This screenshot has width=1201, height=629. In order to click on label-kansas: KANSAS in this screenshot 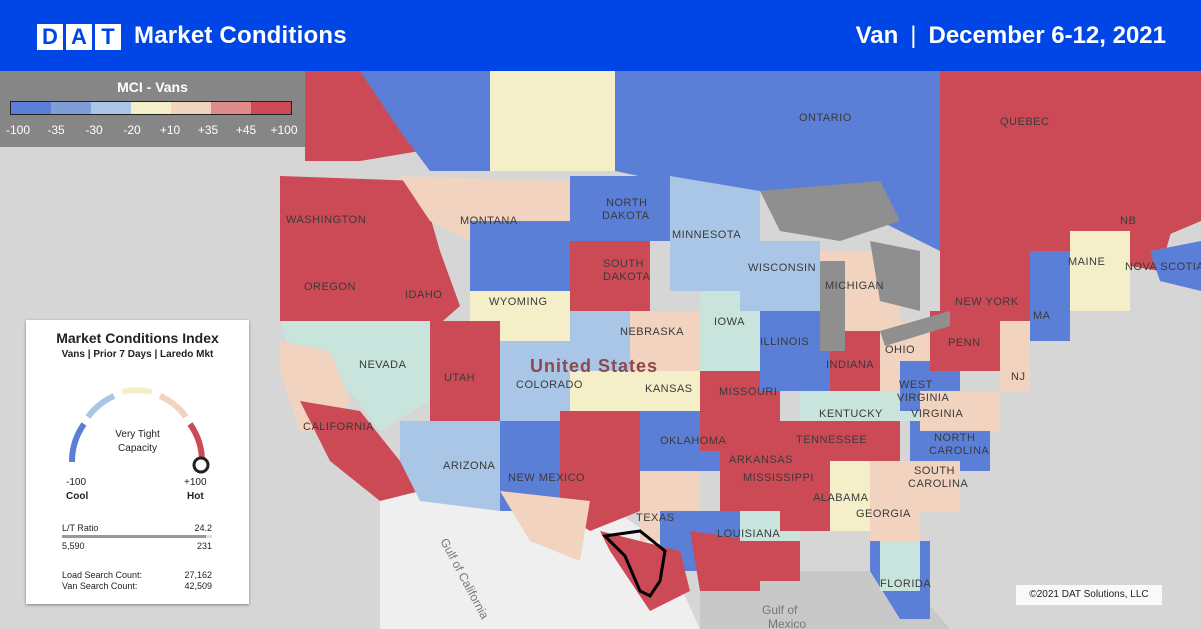, I will do `click(669, 389)`.